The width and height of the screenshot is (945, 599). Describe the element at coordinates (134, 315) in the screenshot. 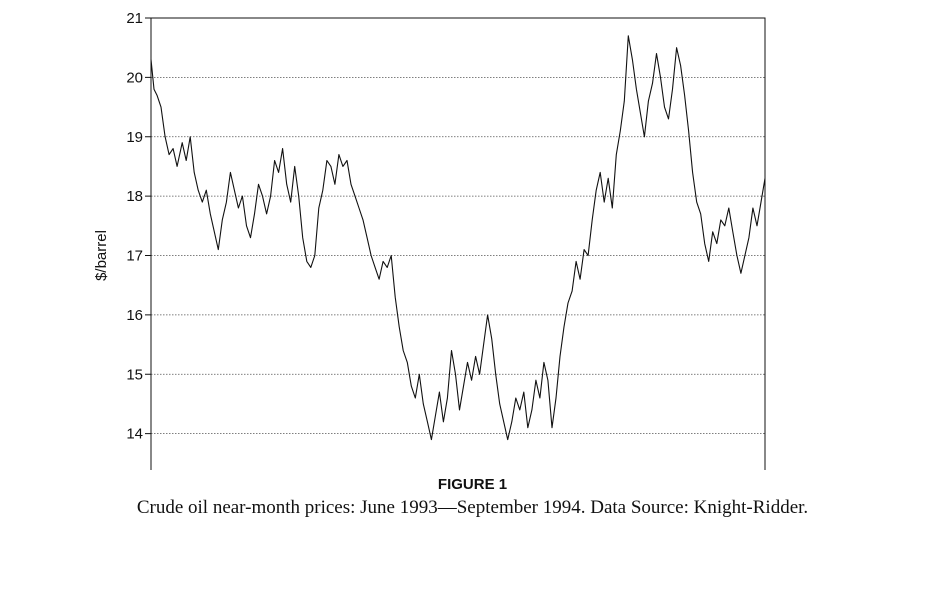

I see `y-tick-label-16: 16` at that location.